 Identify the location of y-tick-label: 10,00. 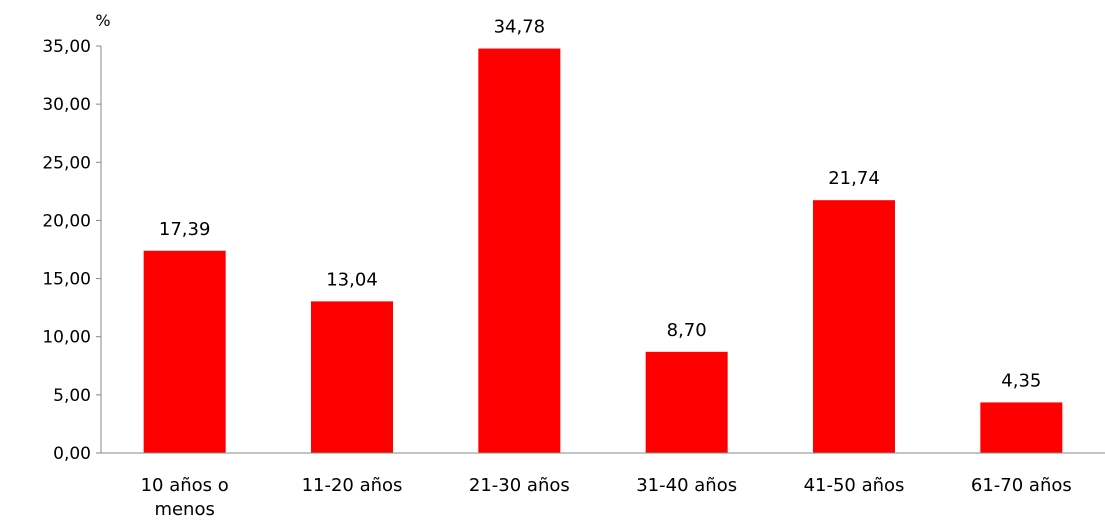
(66, 338).